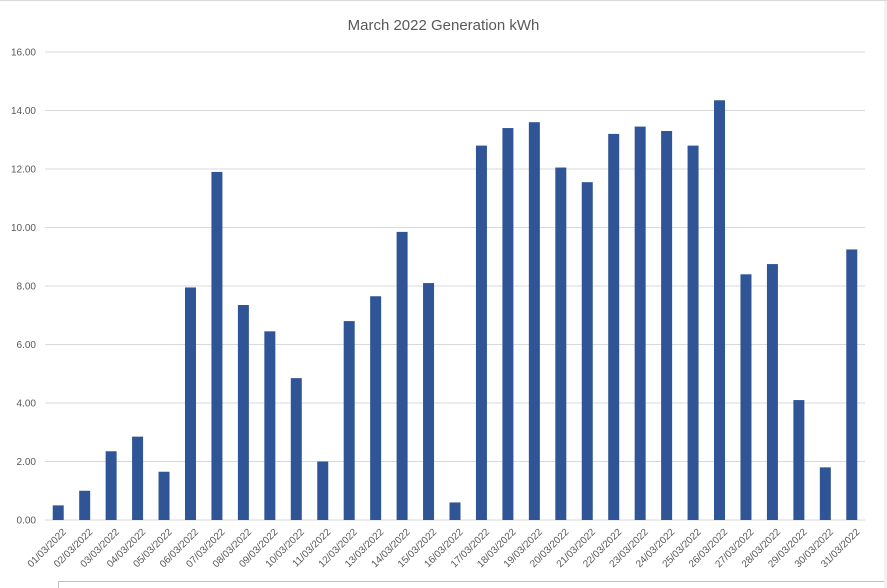 The image size is (887, 588). Describe the element at coordinates (23, 111) in the screenshot. I see `y-tick-label: 14.00` at that location.